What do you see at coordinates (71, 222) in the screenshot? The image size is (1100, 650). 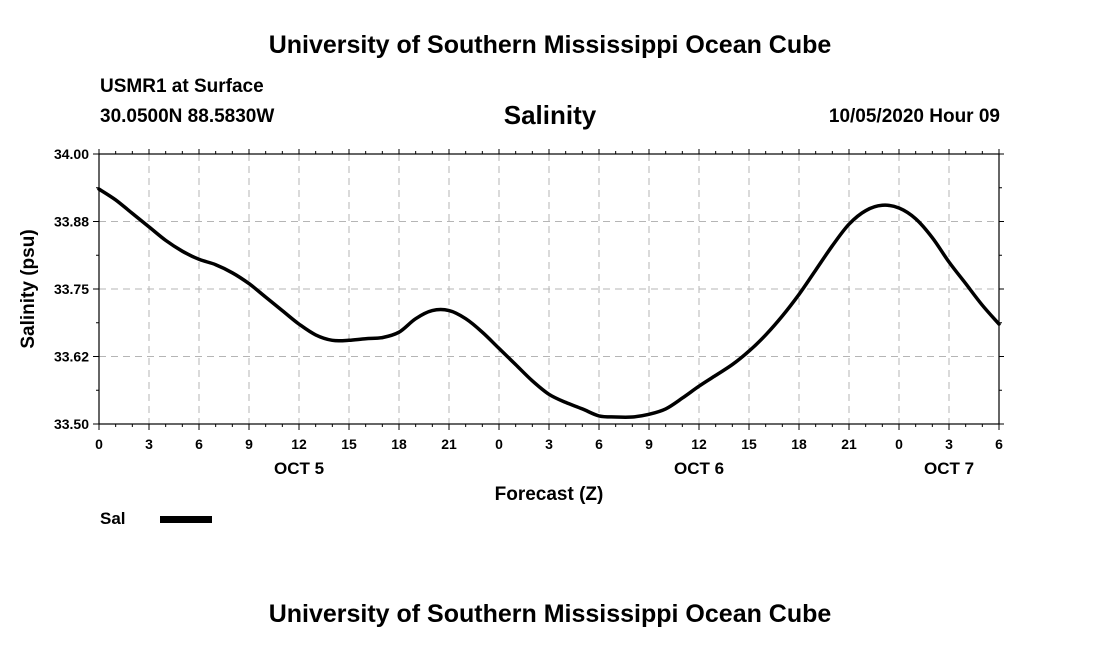 I see `y-tick-label: 33.88` at bounding box center [71, 222].